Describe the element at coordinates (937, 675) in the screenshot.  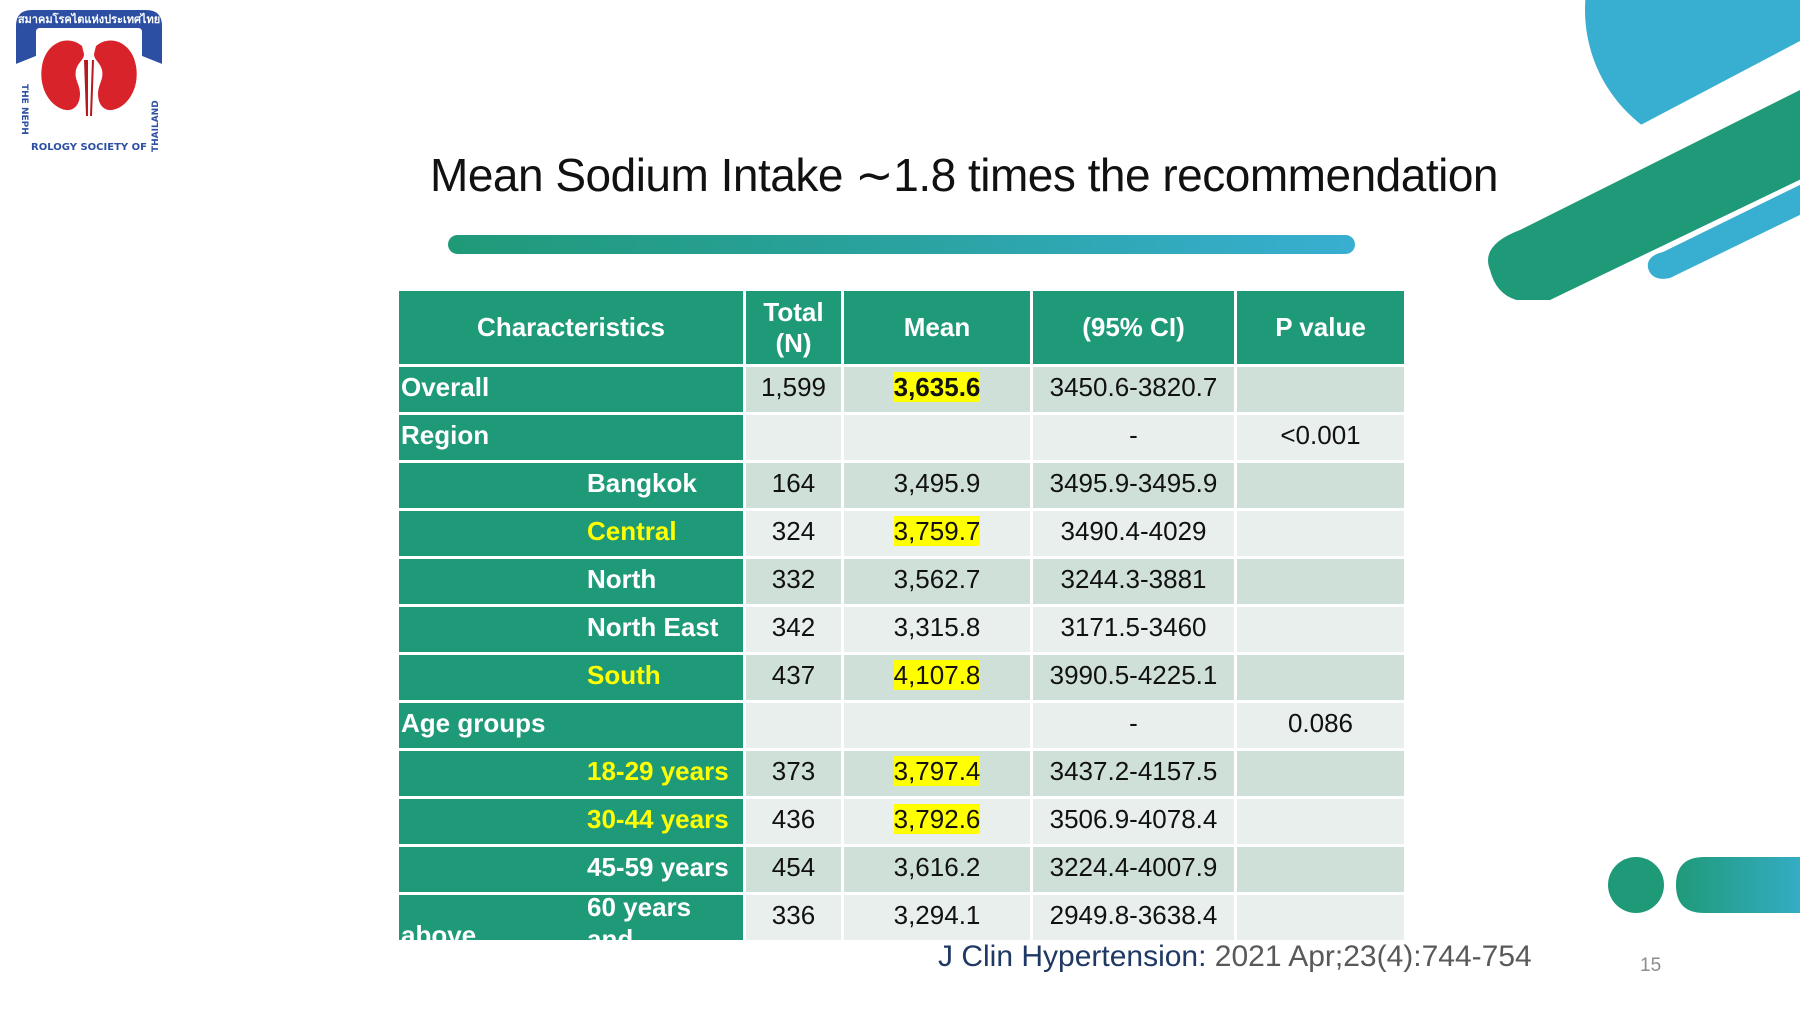
I see `highlighted-mean: 4,107.8` at that location.